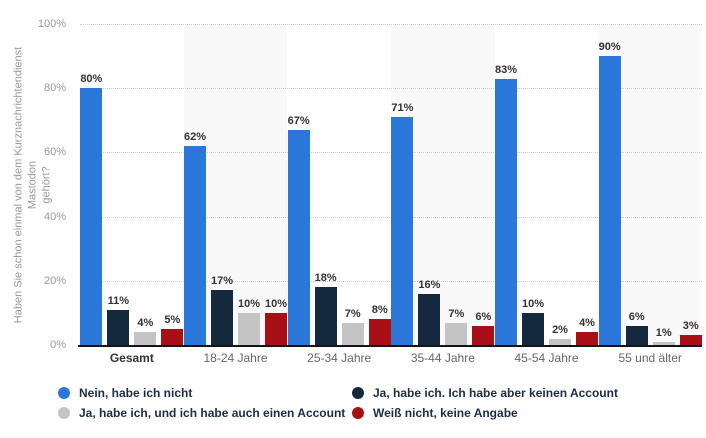  I want to click on bar: 8%, so click(379, 324).